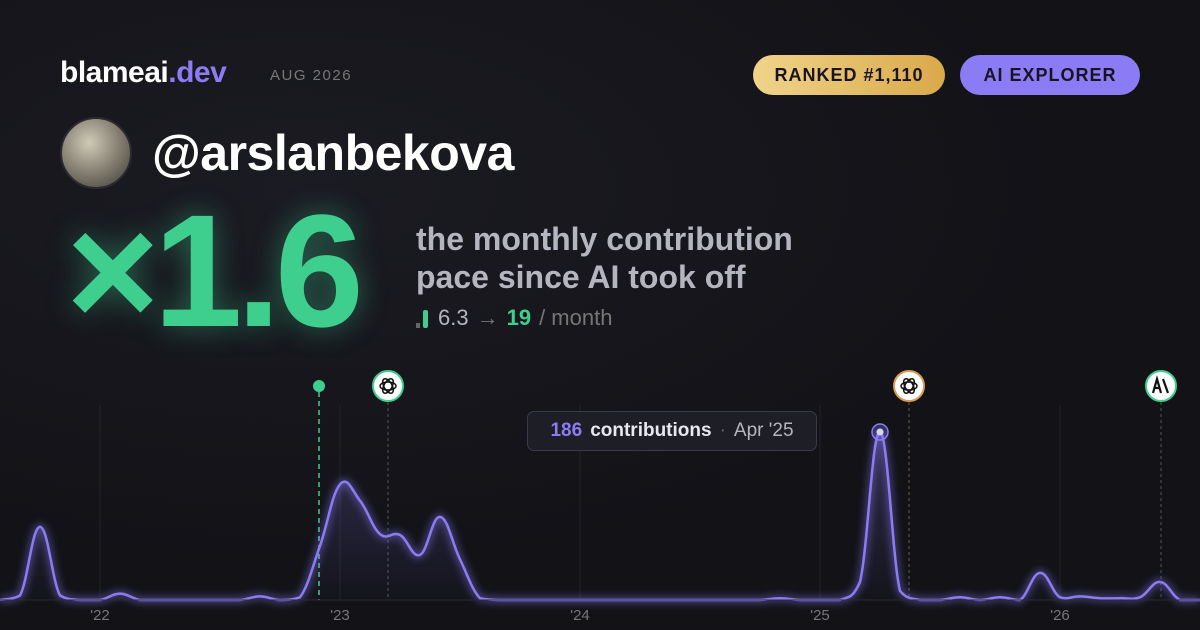  What do you see at coordinates (604, 239) in the screenshot?
I see `headline-line: the monthly contribution` at bounding box center [604, 239].